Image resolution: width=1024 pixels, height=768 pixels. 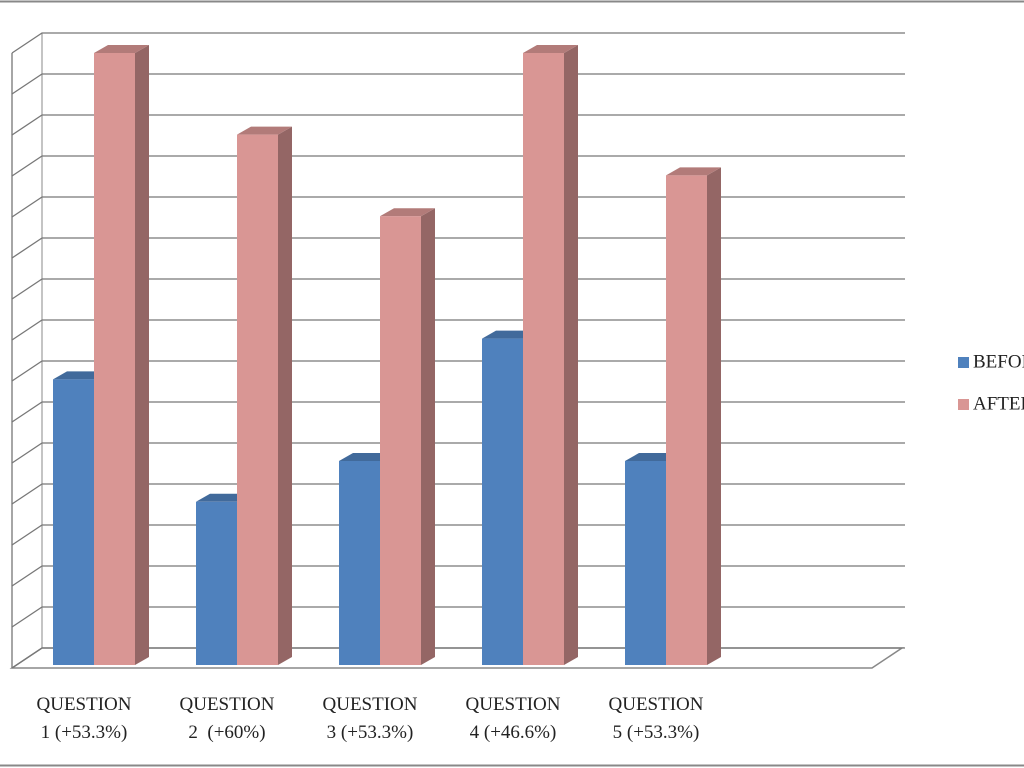 What do you see at coordinates (227, 718) in the screenshot?
I see `x-tick-label: QUESTION 2 (+60%)` at bounding box center [227, 718].